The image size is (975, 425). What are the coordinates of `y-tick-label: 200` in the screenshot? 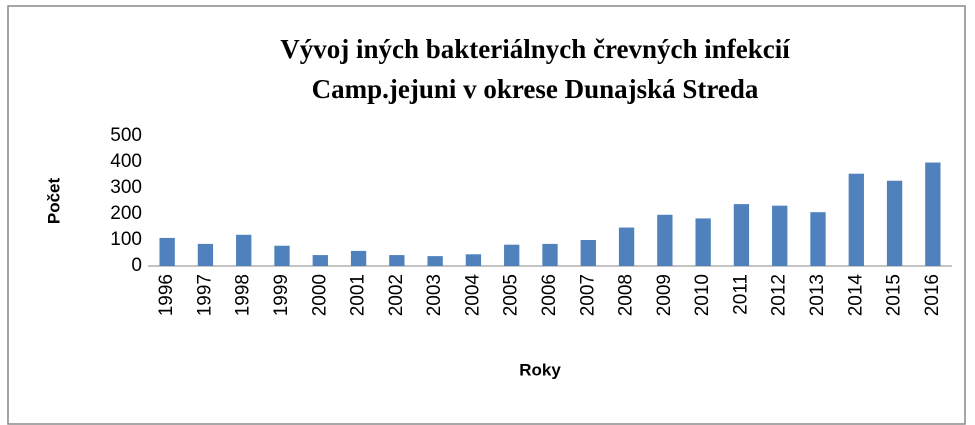 It's located at (126, 213).